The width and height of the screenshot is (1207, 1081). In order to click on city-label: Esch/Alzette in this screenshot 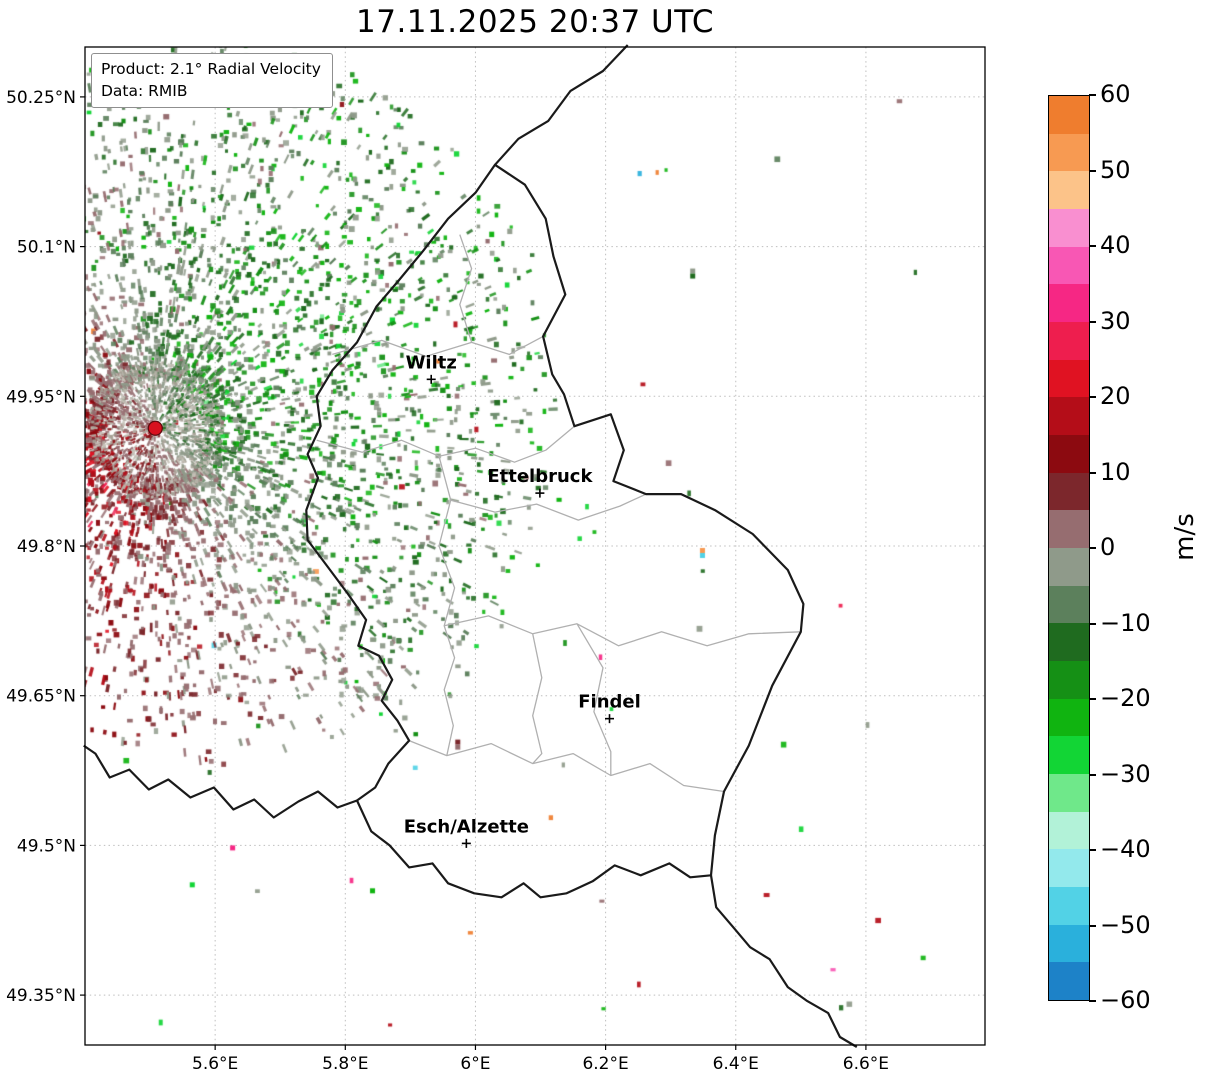, I will do `click(466, 826)`.